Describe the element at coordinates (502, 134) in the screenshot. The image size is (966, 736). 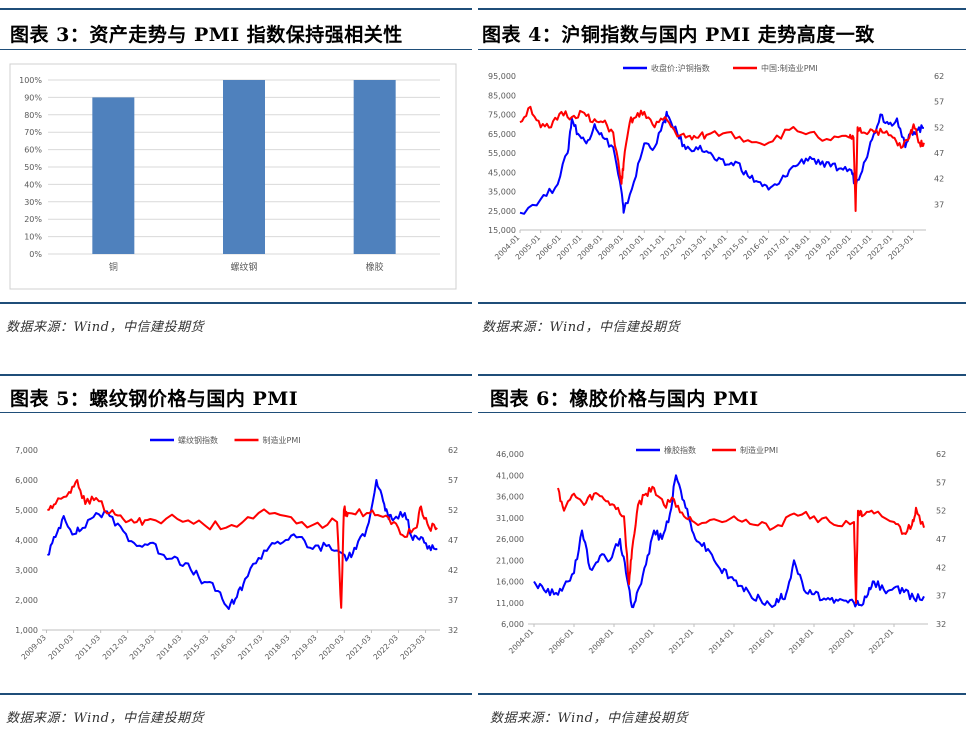
I see `y-left-tick-label: 65,000` at that location.